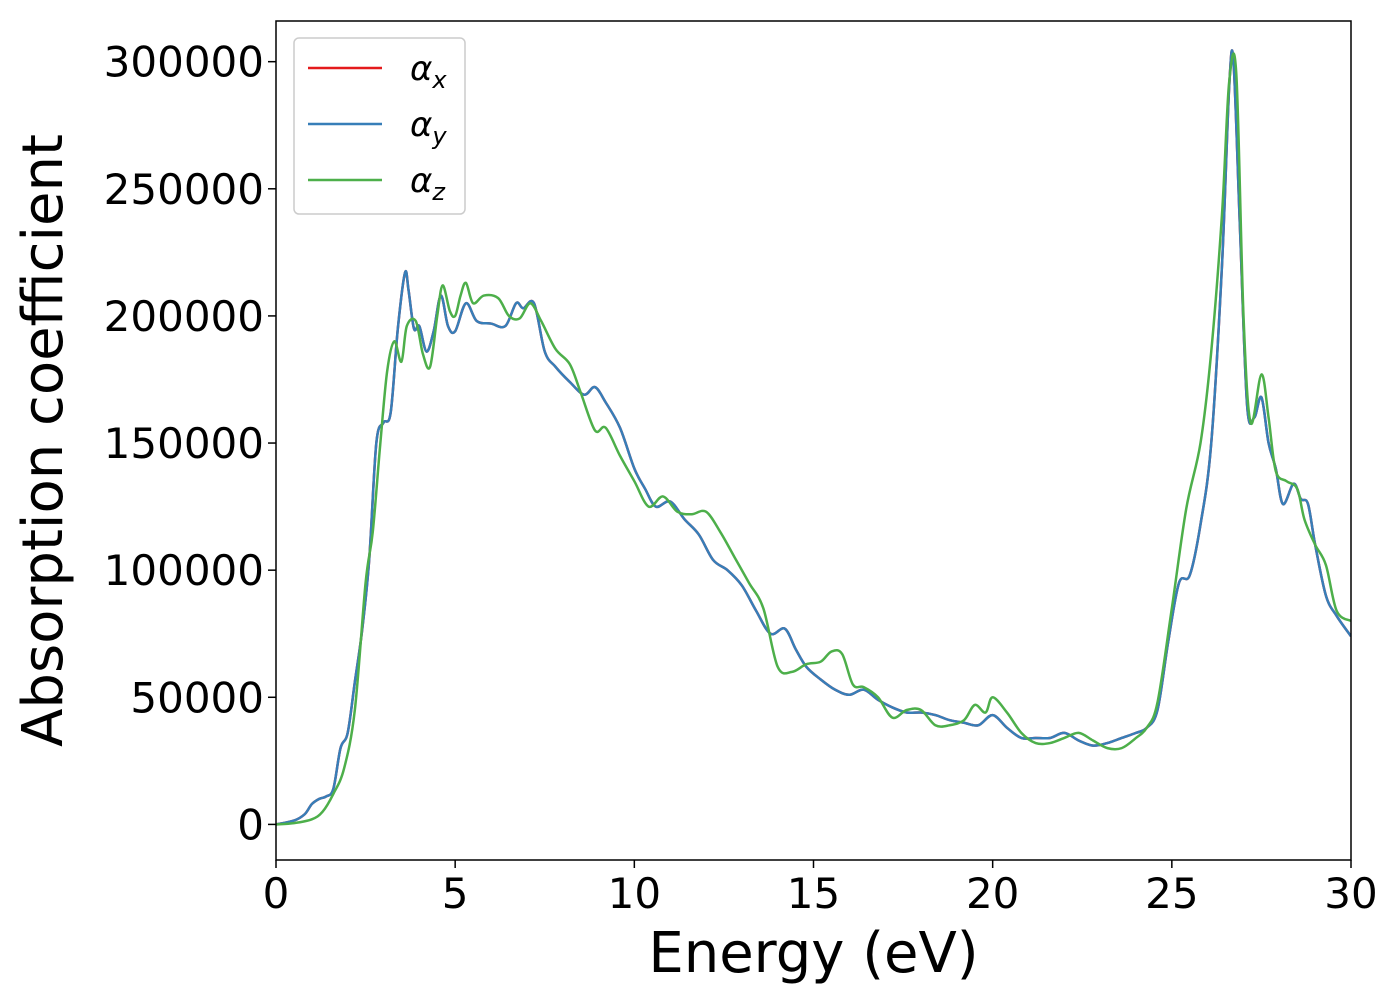  I want to click on x-axis-ticks: 0 5 10 15 20 25 30, so click(820, 889).